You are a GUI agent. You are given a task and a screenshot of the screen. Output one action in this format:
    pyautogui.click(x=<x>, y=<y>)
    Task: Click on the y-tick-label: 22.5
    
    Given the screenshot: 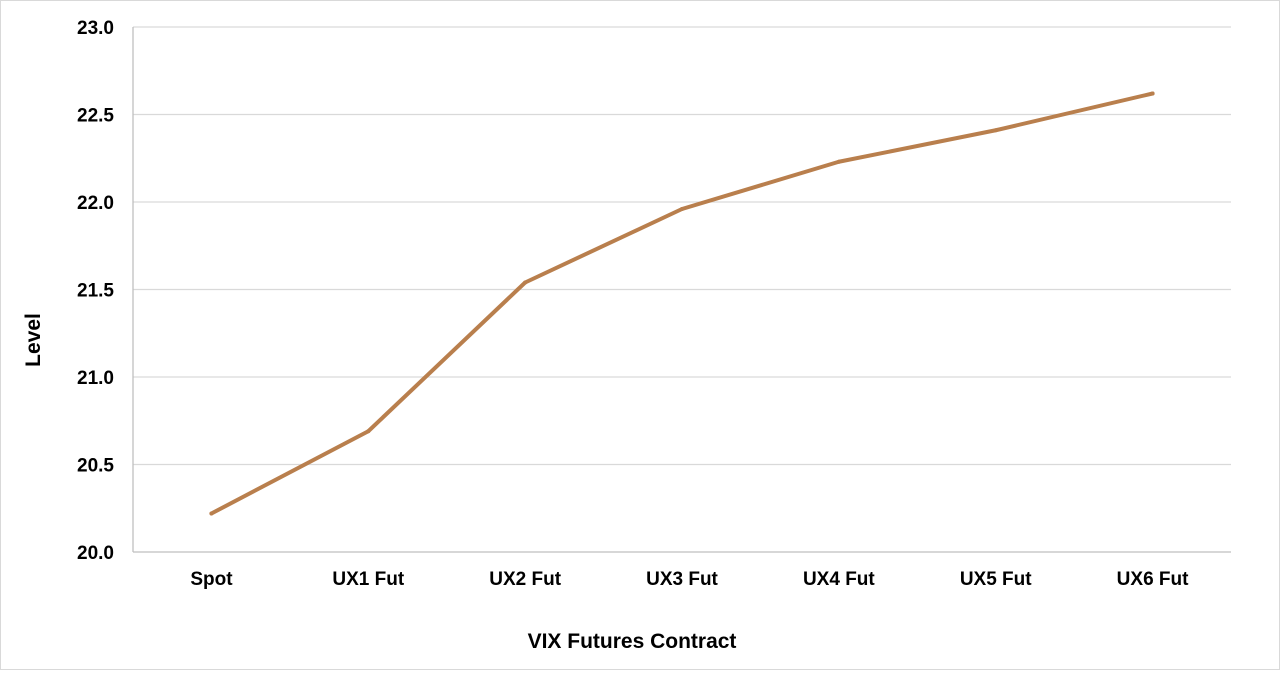 What is the action you would take?
    pyautogui.click(x=95, y=116)
    